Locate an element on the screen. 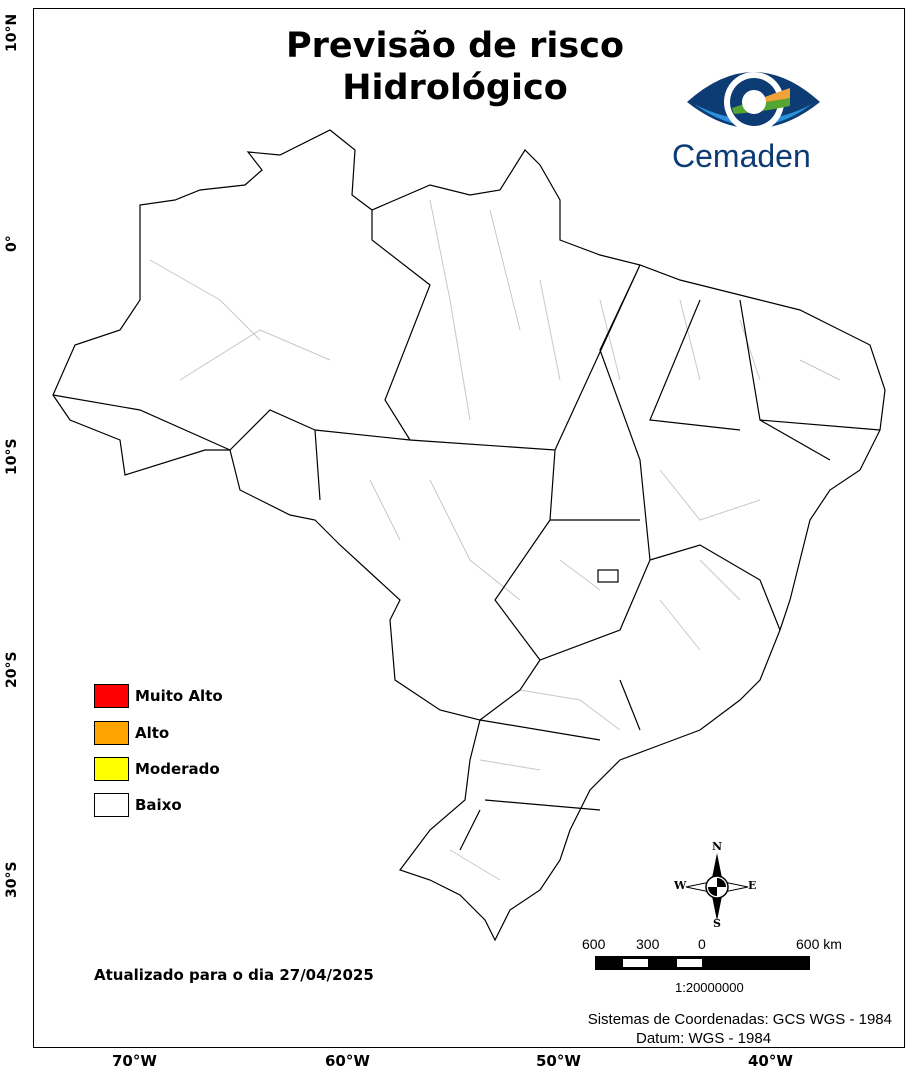  north-arrow: N S W E is located at coordinates (717, 885).